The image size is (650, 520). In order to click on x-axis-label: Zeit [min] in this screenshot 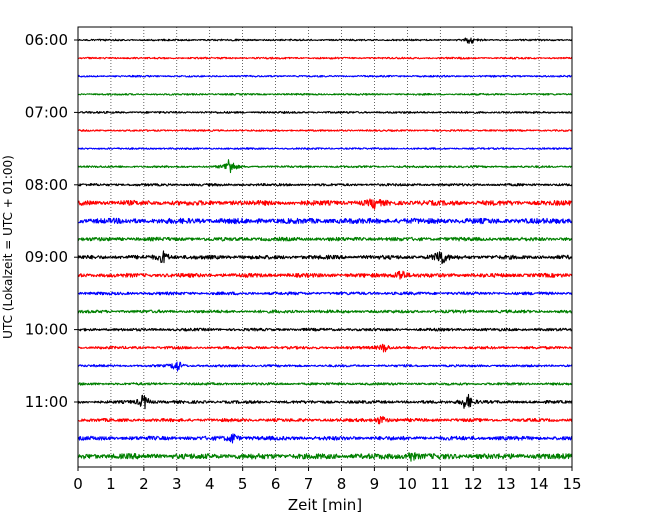, I will do `click(325, 505)`.